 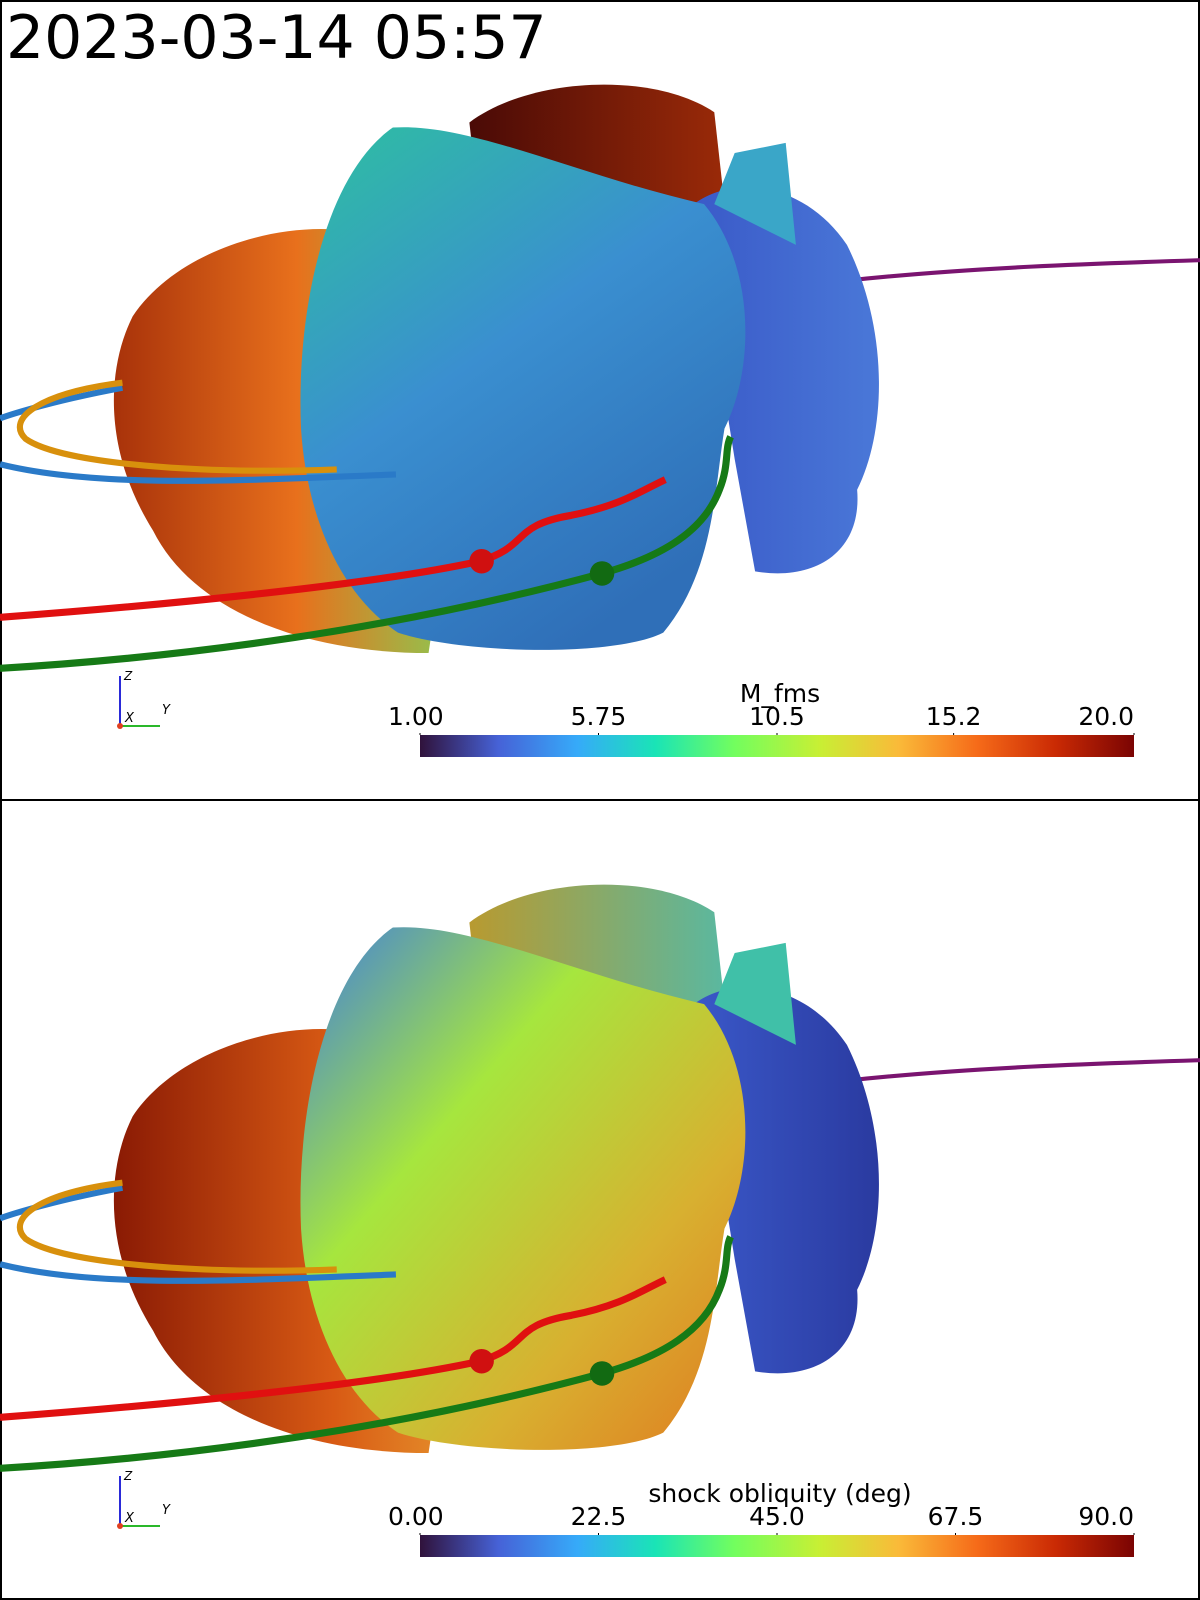 What do you see at coordinates (777, 1516) in the screenshot?
I see `colorbar-tick-label: 45.0` at bounding box center [777, 1516].